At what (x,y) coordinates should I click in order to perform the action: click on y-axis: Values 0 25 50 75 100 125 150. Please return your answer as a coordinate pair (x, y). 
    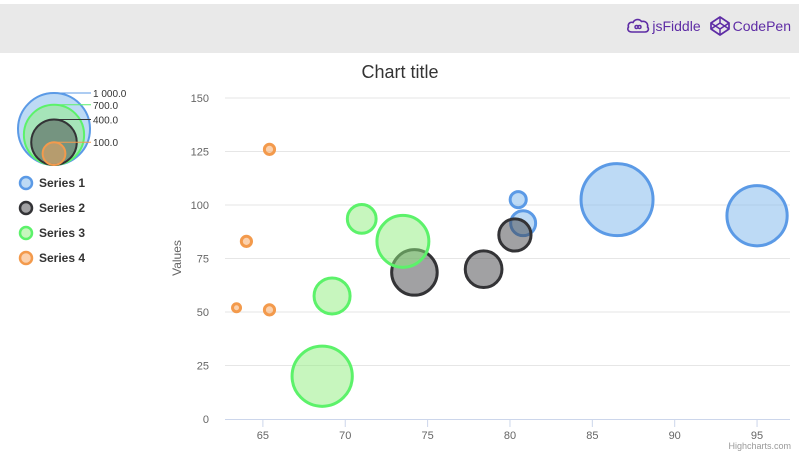
    Looking at the image, I should click on (189, 259).